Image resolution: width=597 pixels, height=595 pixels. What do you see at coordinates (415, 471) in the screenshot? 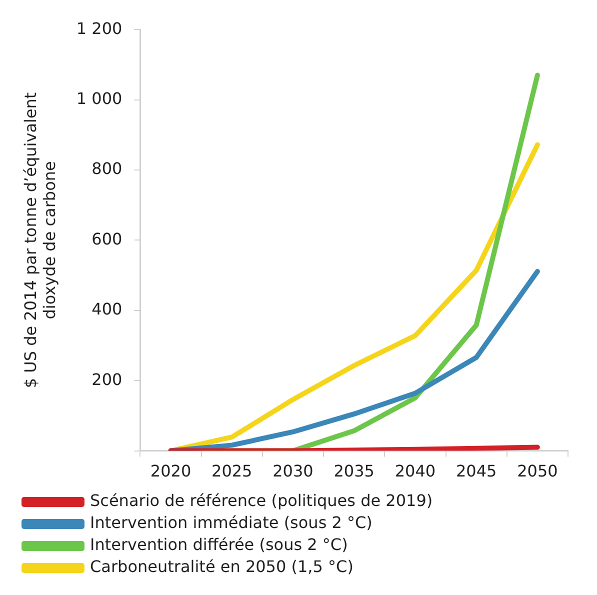
I see `x-tick-label: 2040` at bounding box center [415, 471].